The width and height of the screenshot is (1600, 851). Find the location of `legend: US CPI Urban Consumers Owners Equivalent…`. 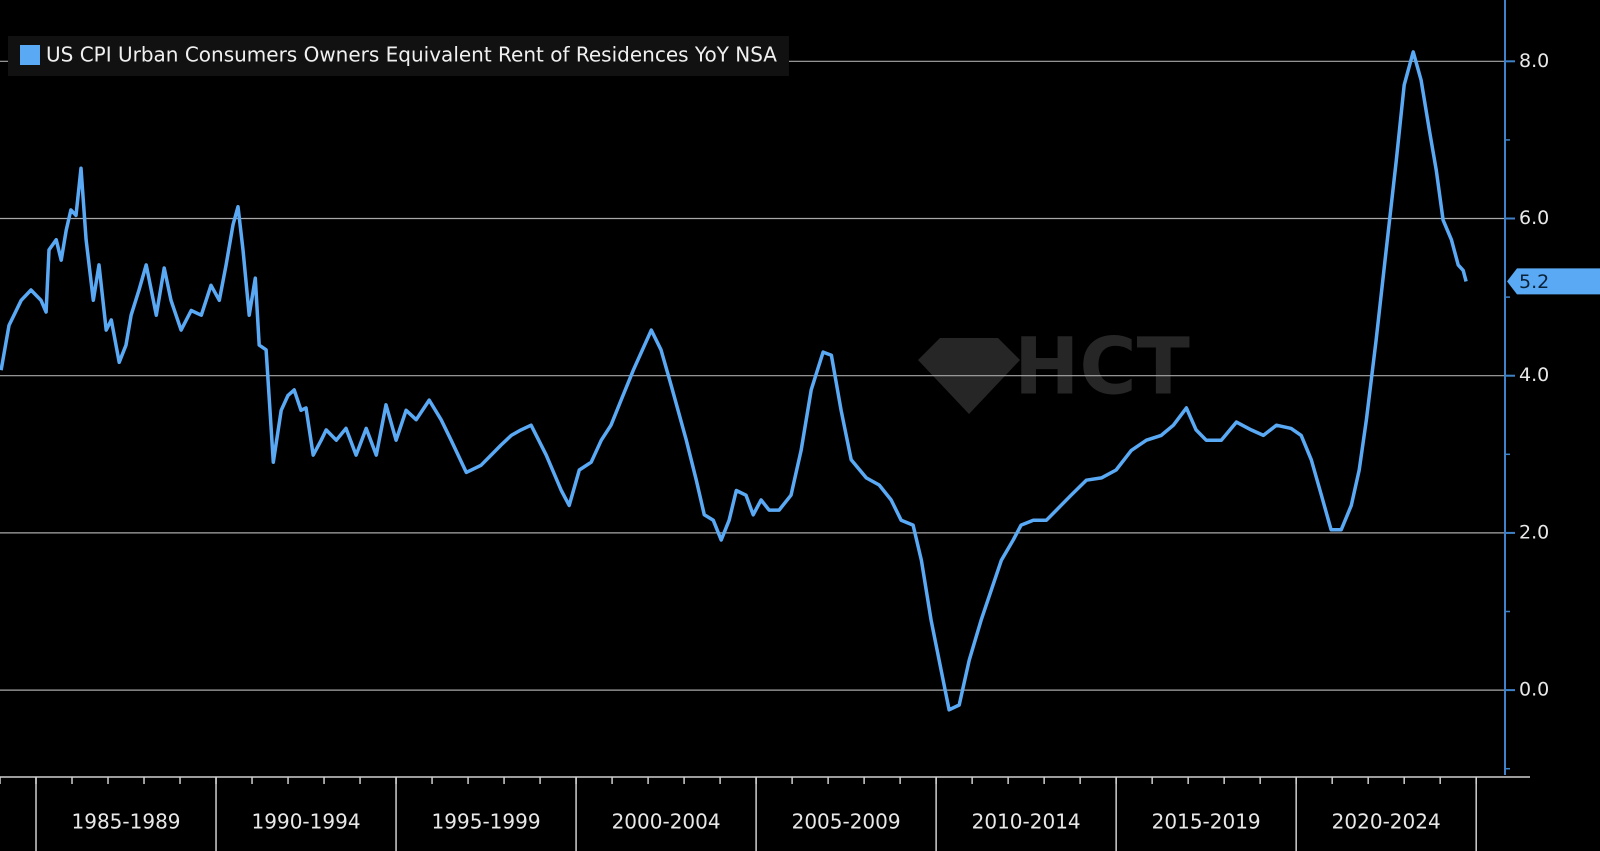

legend: US CPI Urban Consumers Owners Equivalent… is located at coordinates (398, 56).